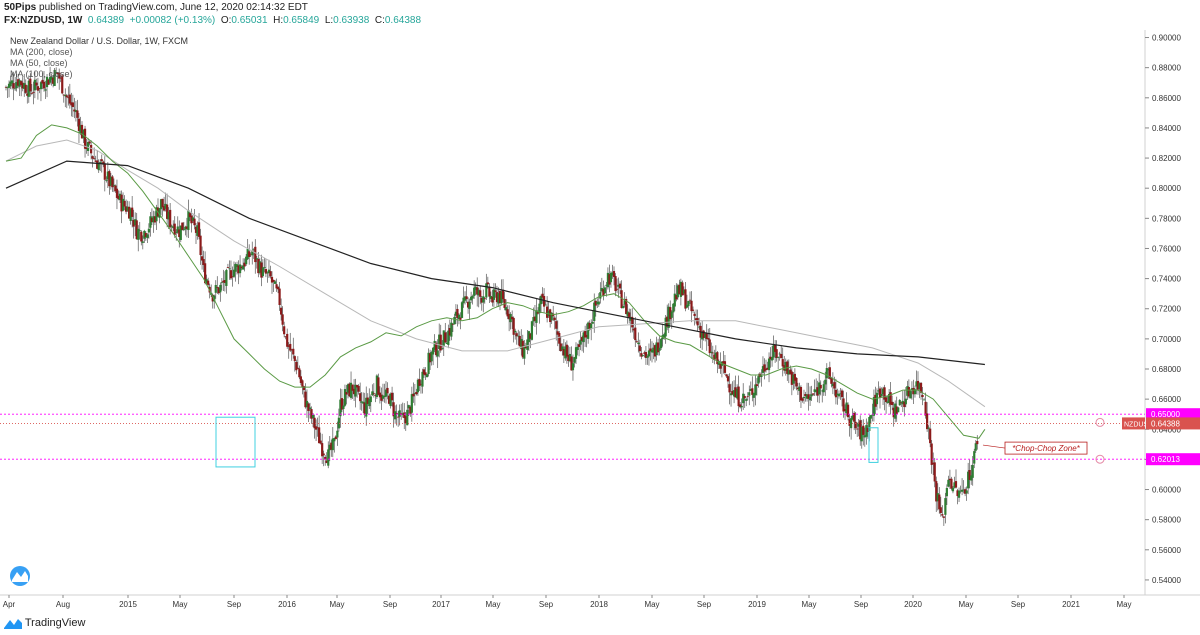 The width and height of the screenshot is (1200, 635). What do you see at coordinates (1166, 279) in the screenshot?
I see `price-tick-label: 0.74000` at bounding box center [1166, 279].